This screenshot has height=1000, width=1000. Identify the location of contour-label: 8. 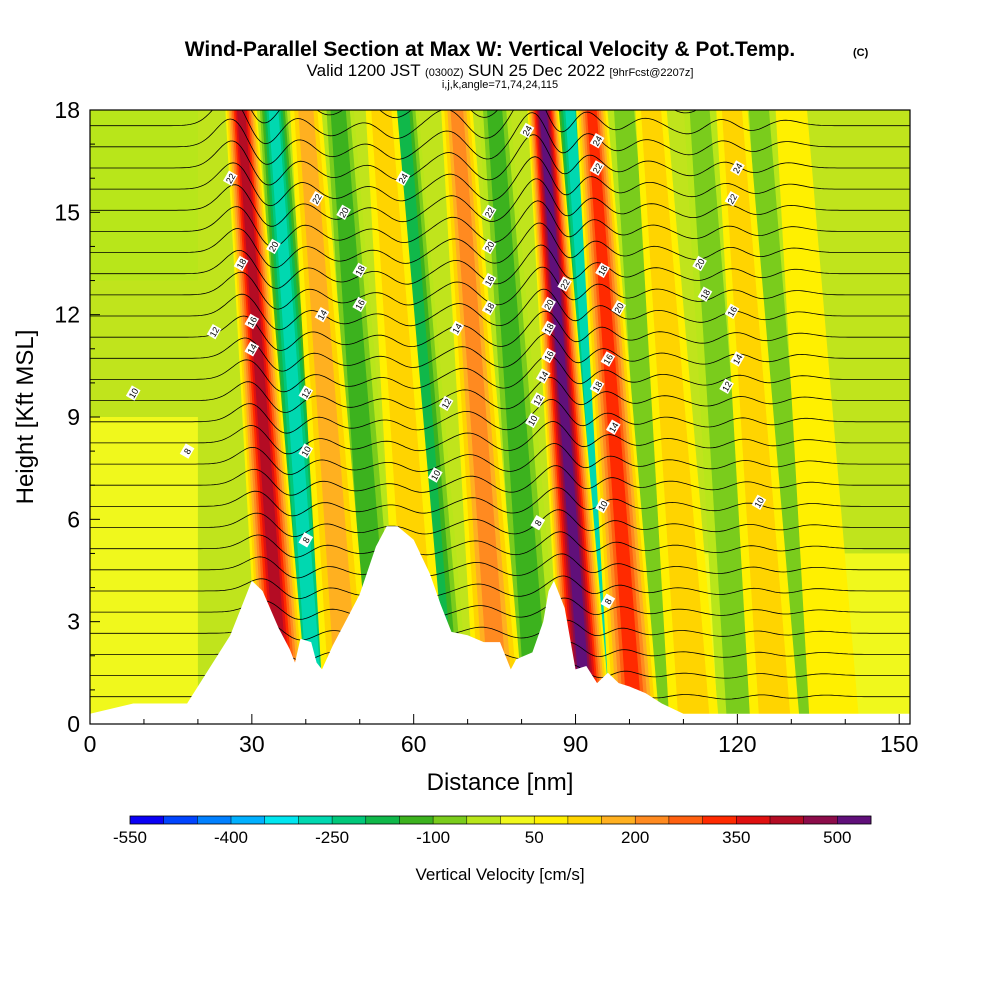
(538, 523).